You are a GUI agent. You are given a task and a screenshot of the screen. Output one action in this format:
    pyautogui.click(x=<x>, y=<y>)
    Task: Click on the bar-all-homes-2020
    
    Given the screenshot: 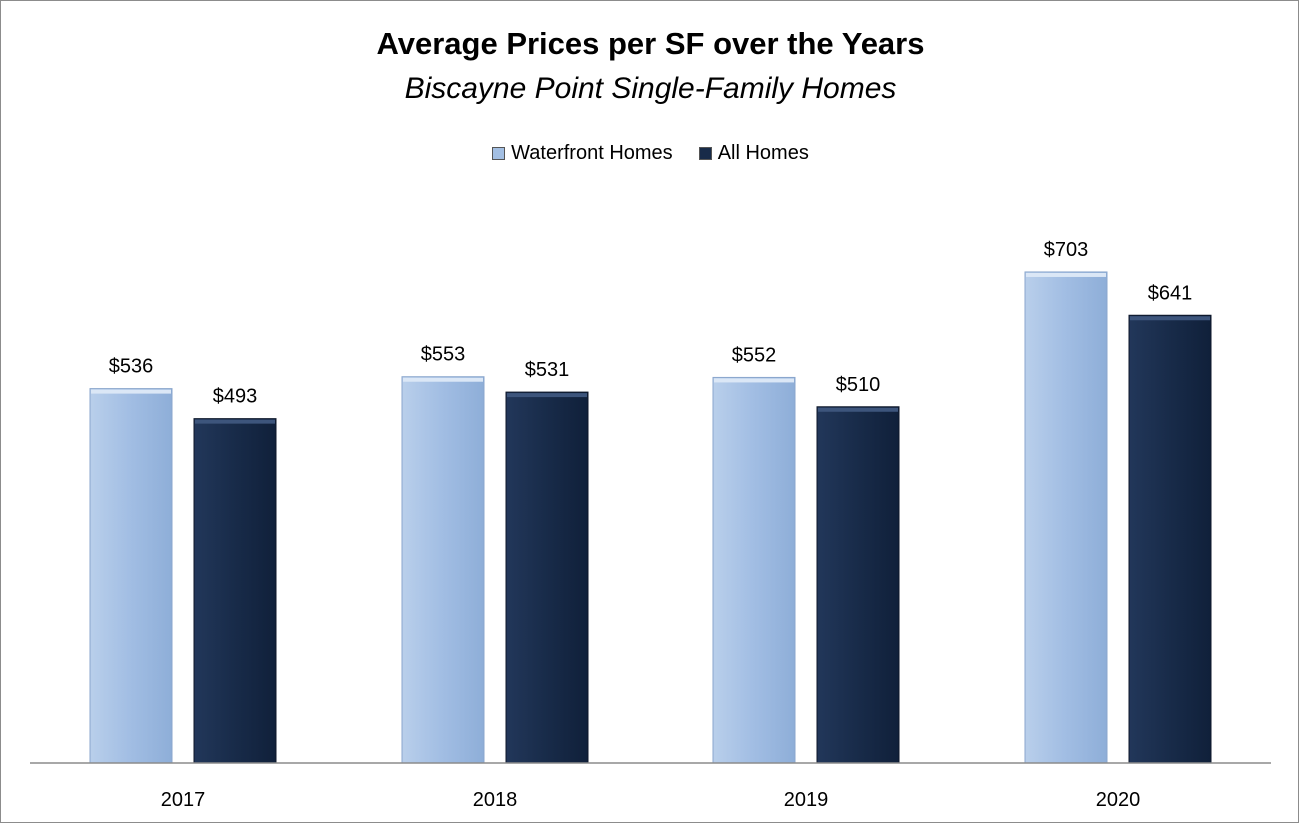 What is the action you would take?
    pyautogui.click(x=1170, y=539)
    